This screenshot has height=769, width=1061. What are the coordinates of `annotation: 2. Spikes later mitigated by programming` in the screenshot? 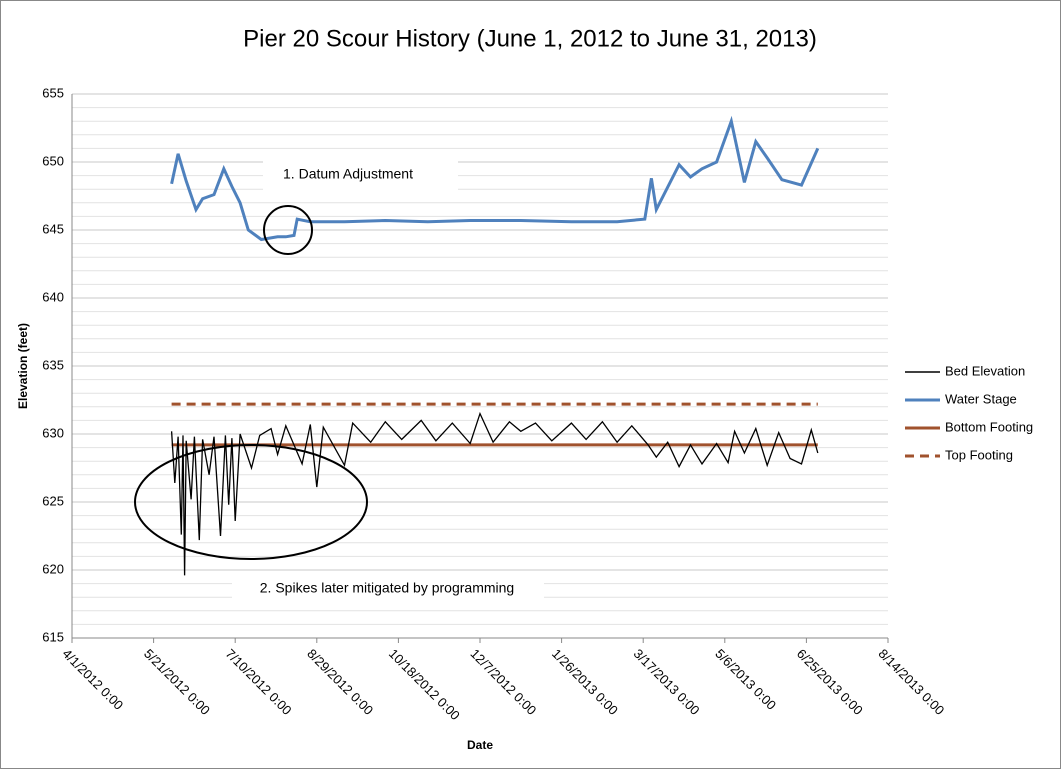 It's located at (387, 588).